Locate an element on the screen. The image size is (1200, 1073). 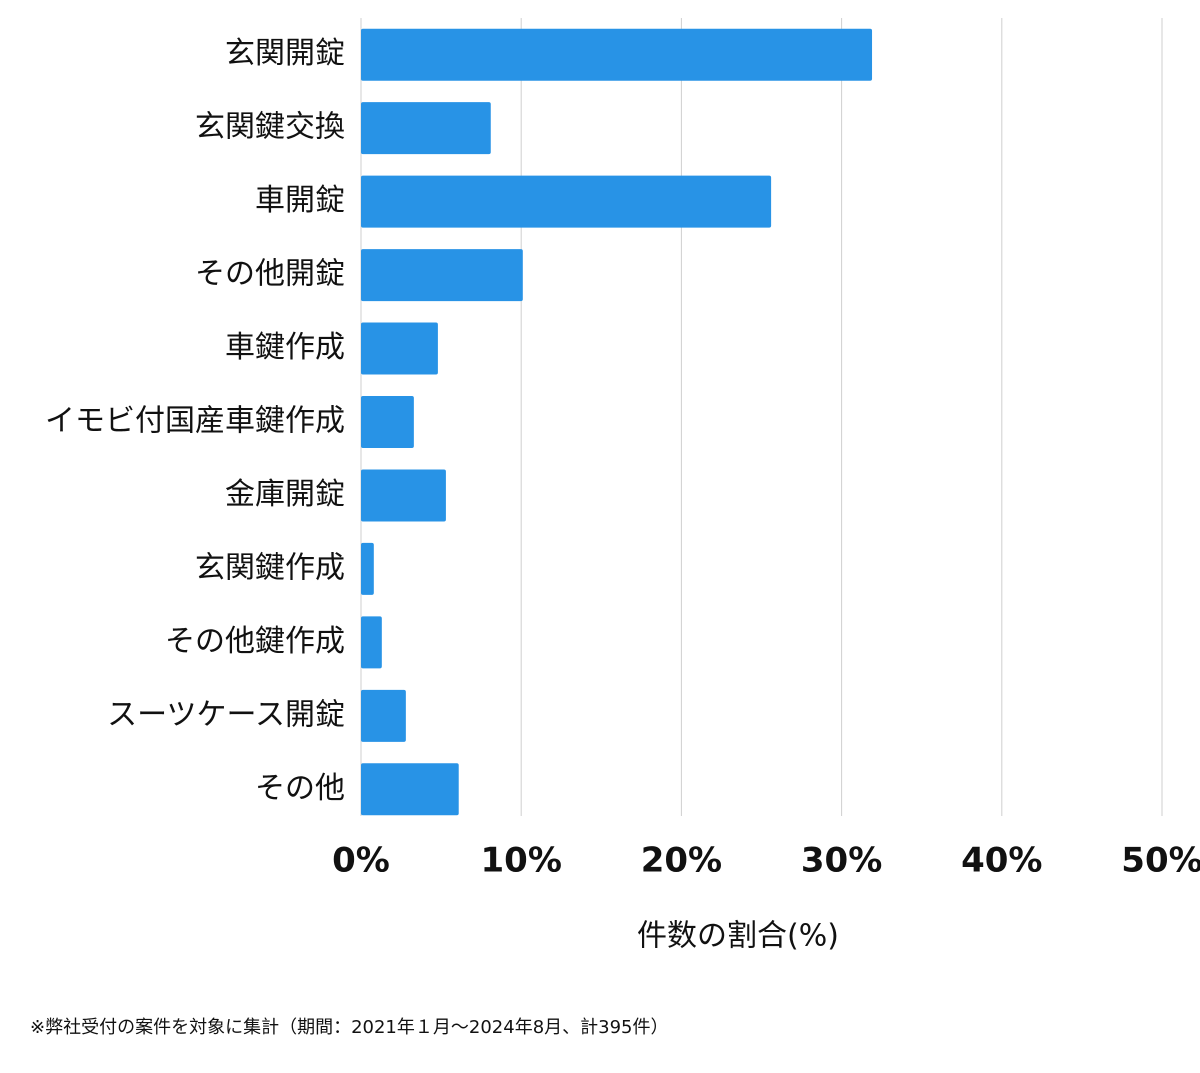
x-tick-label: 40% is located at coordinates (1001, 861).